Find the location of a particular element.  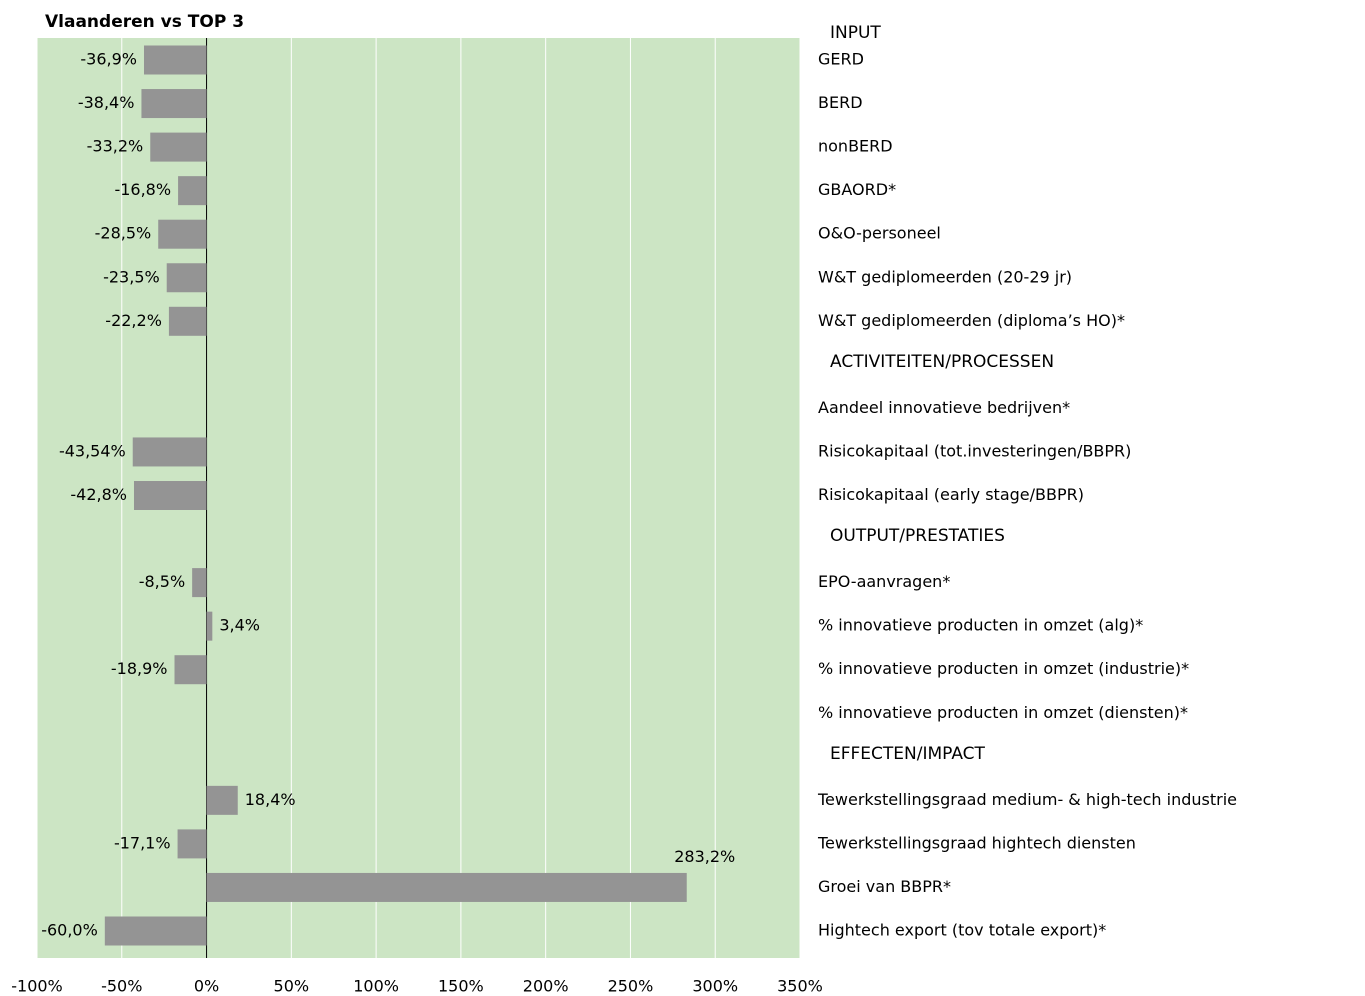

category-label: Risicokapitaal (early stage/BBPR) is located at coordinates (951, 494).